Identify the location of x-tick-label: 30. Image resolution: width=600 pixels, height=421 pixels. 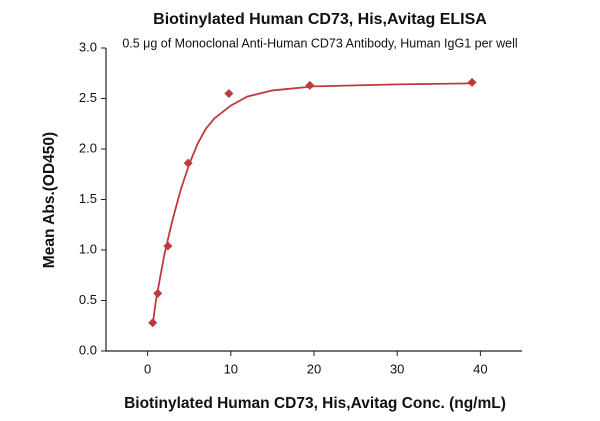
(397, 368).